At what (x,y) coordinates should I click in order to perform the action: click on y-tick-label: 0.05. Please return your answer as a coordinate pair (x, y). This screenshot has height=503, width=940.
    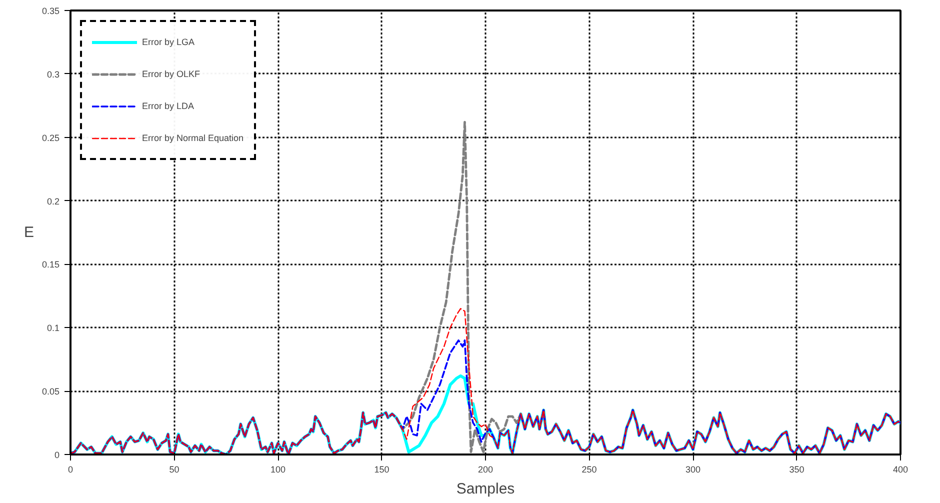
    Looking at the image, I should click on (51, 391).